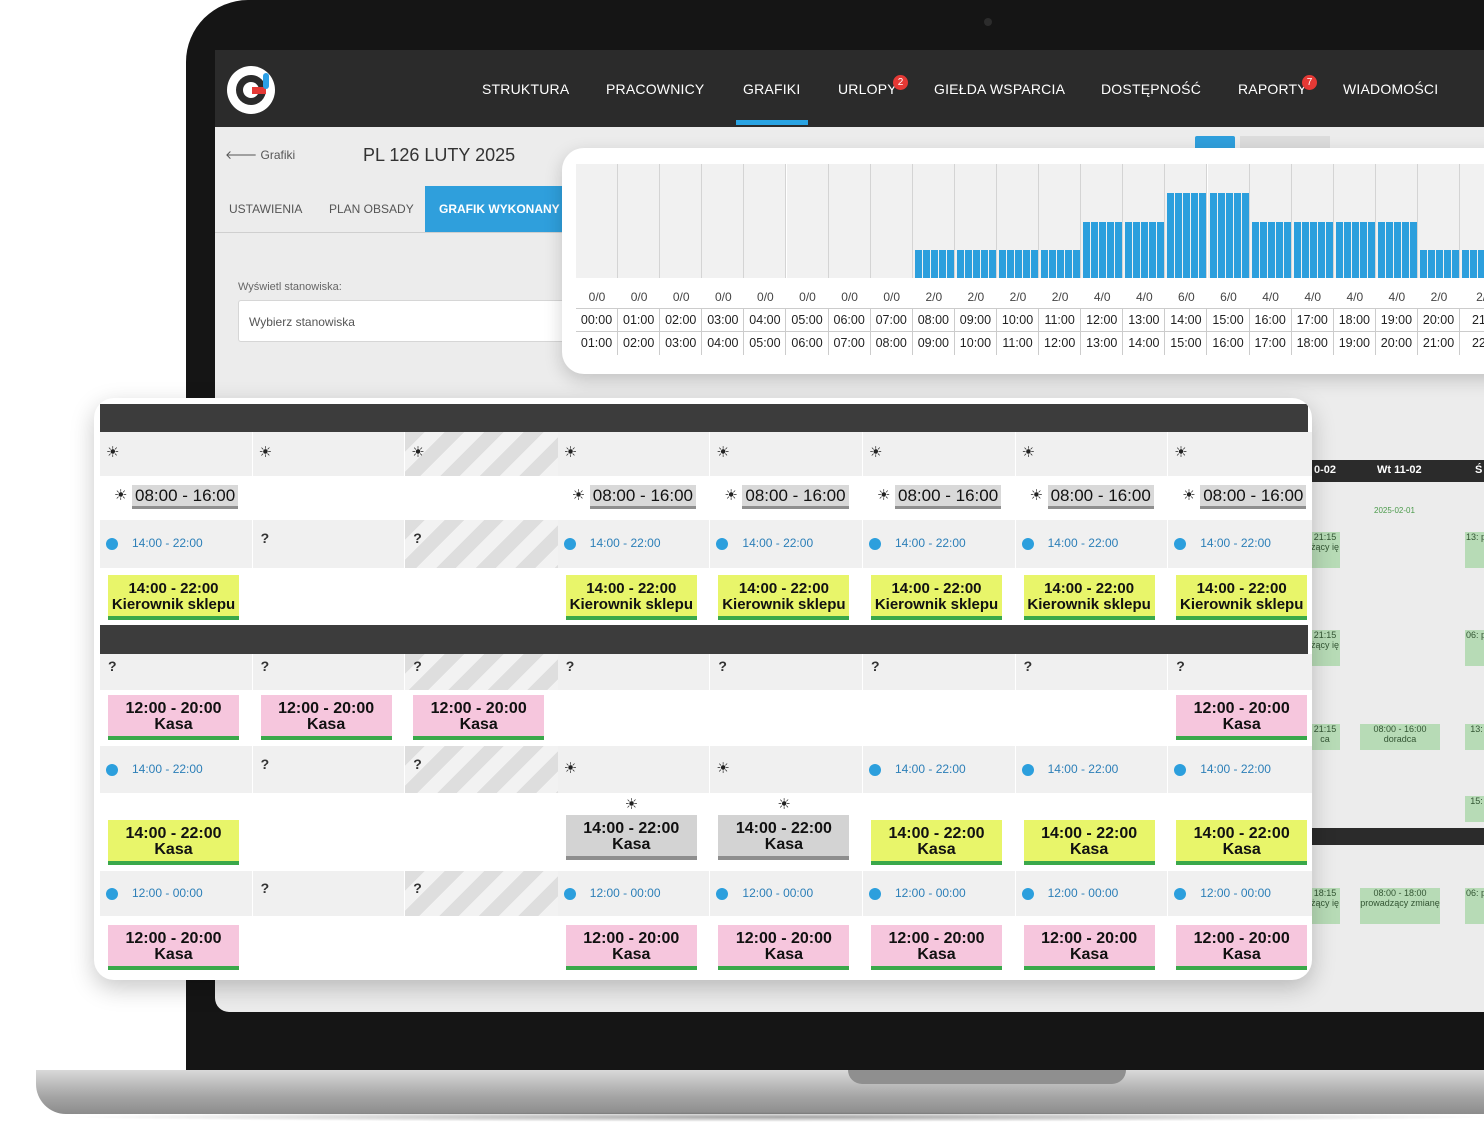 This screenshot has width=1484, height=1130. What do you see at coordinates (526, 89) in the screenshot?
I see `nav-item-struktura: STRUKTURA` at bounding box center [526, 89].